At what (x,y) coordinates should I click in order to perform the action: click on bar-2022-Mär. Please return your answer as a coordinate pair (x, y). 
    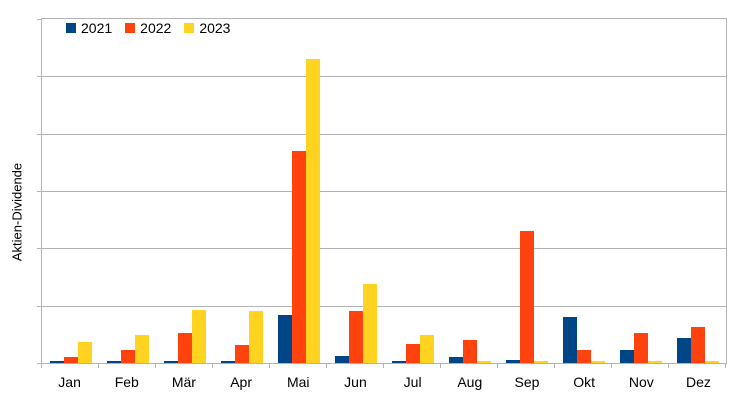
    Looking at the image, I should click on (184, 348).